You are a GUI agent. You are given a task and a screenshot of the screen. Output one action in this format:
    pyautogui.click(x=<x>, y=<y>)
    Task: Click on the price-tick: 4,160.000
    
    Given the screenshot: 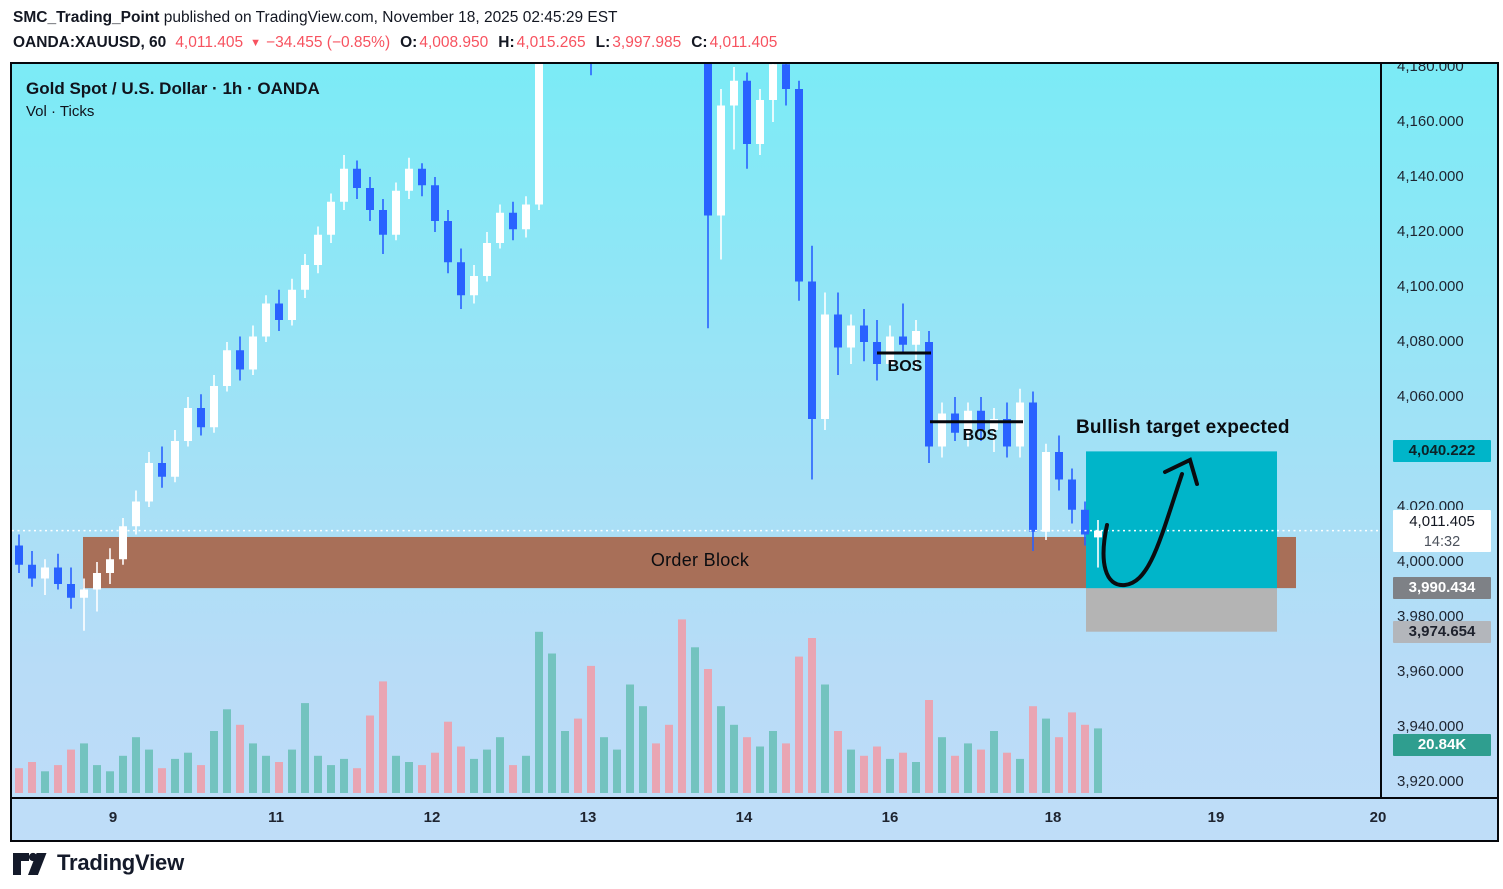 What is the action you would take?
    pyautogui.click(x=1430, y=121)
    